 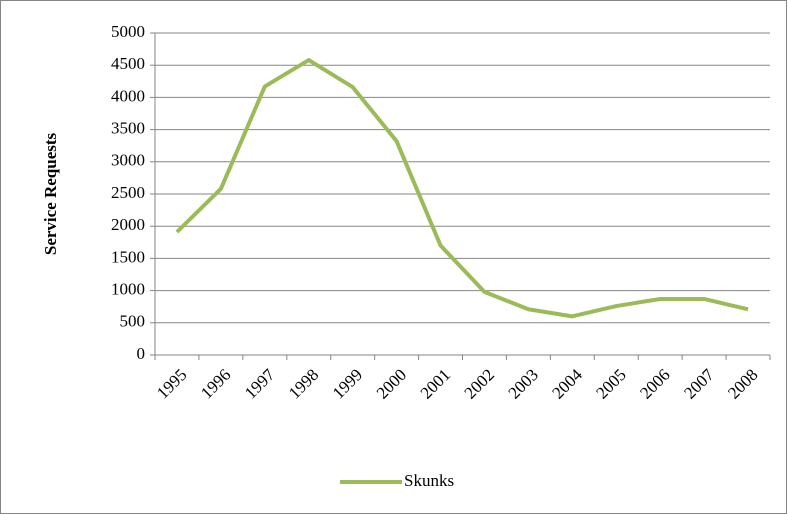 What do you see at coordinates (50, 193) in the screenshot?
I see `y-axis-label: Service Requests` at bounding box center [50, 193].